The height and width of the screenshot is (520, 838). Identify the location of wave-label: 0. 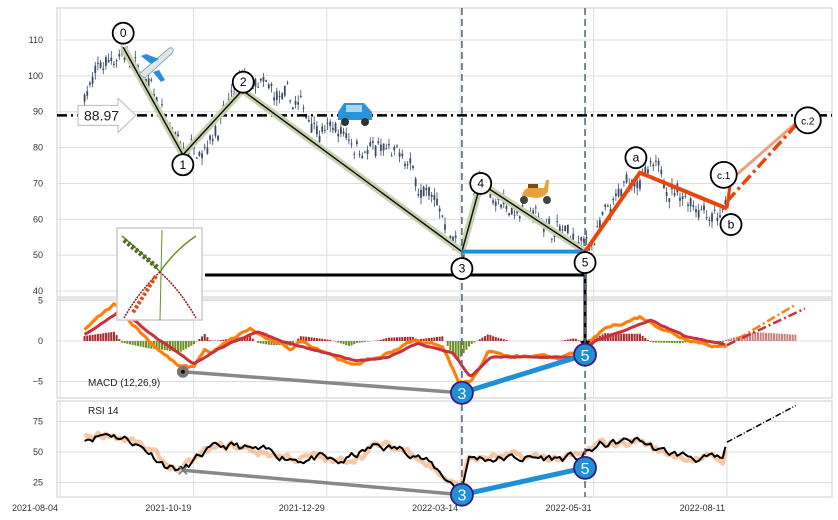
(123, 33).